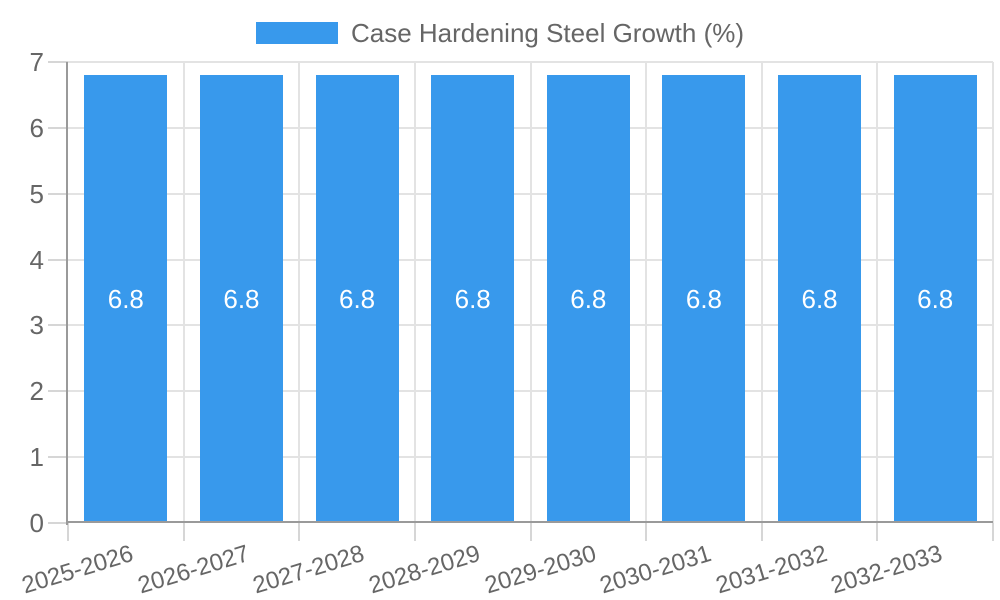 The height and width of the screenshot is (600, 1000). What do you see at coordinates (296, 33) in the screenshot?
I see `legend-swatch` at bounding box center [296, 33].